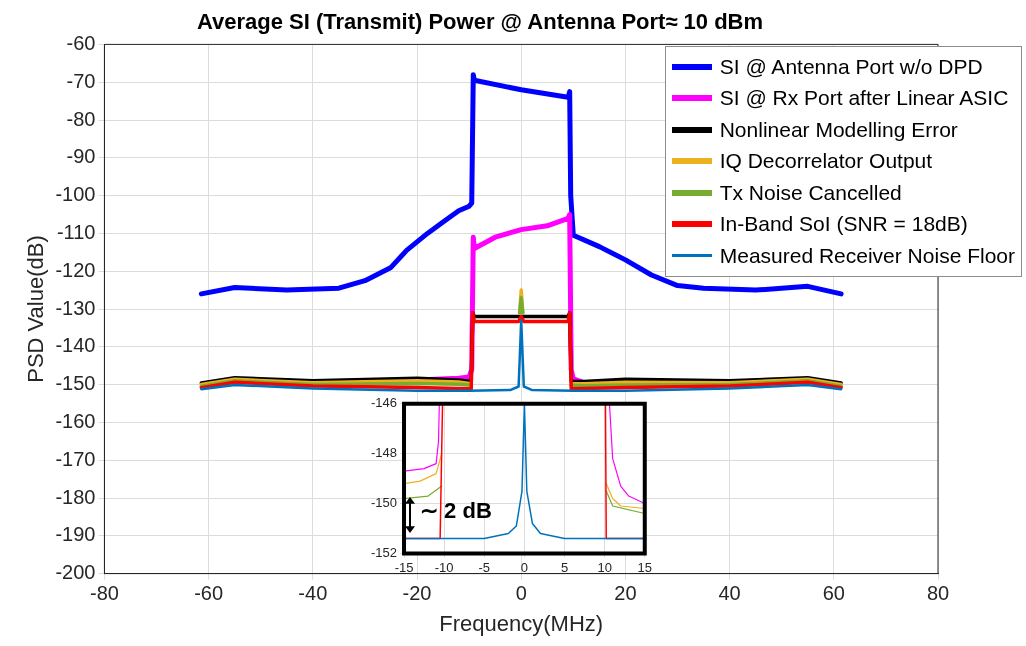  Describe the element at coordinates (456, 510) in the screenshot. I see `annotation: ∼ 2 dB` at that location.